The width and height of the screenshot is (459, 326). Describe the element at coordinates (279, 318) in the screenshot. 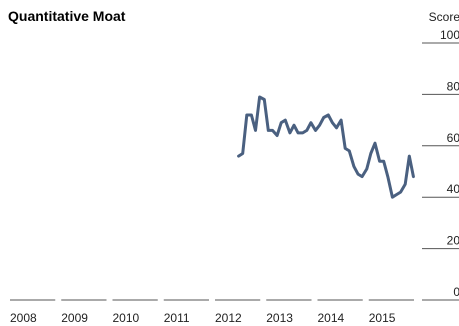

I see `x-tick-label: 2013` at that location.